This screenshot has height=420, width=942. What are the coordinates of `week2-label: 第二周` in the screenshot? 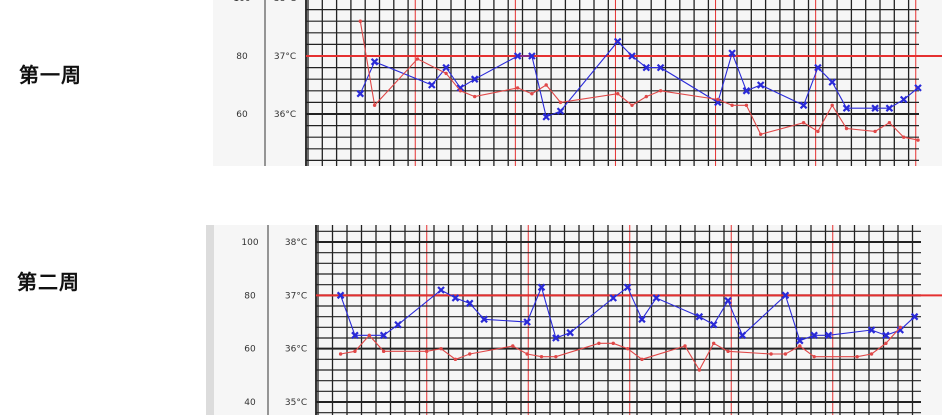 It's located at (48, 282).